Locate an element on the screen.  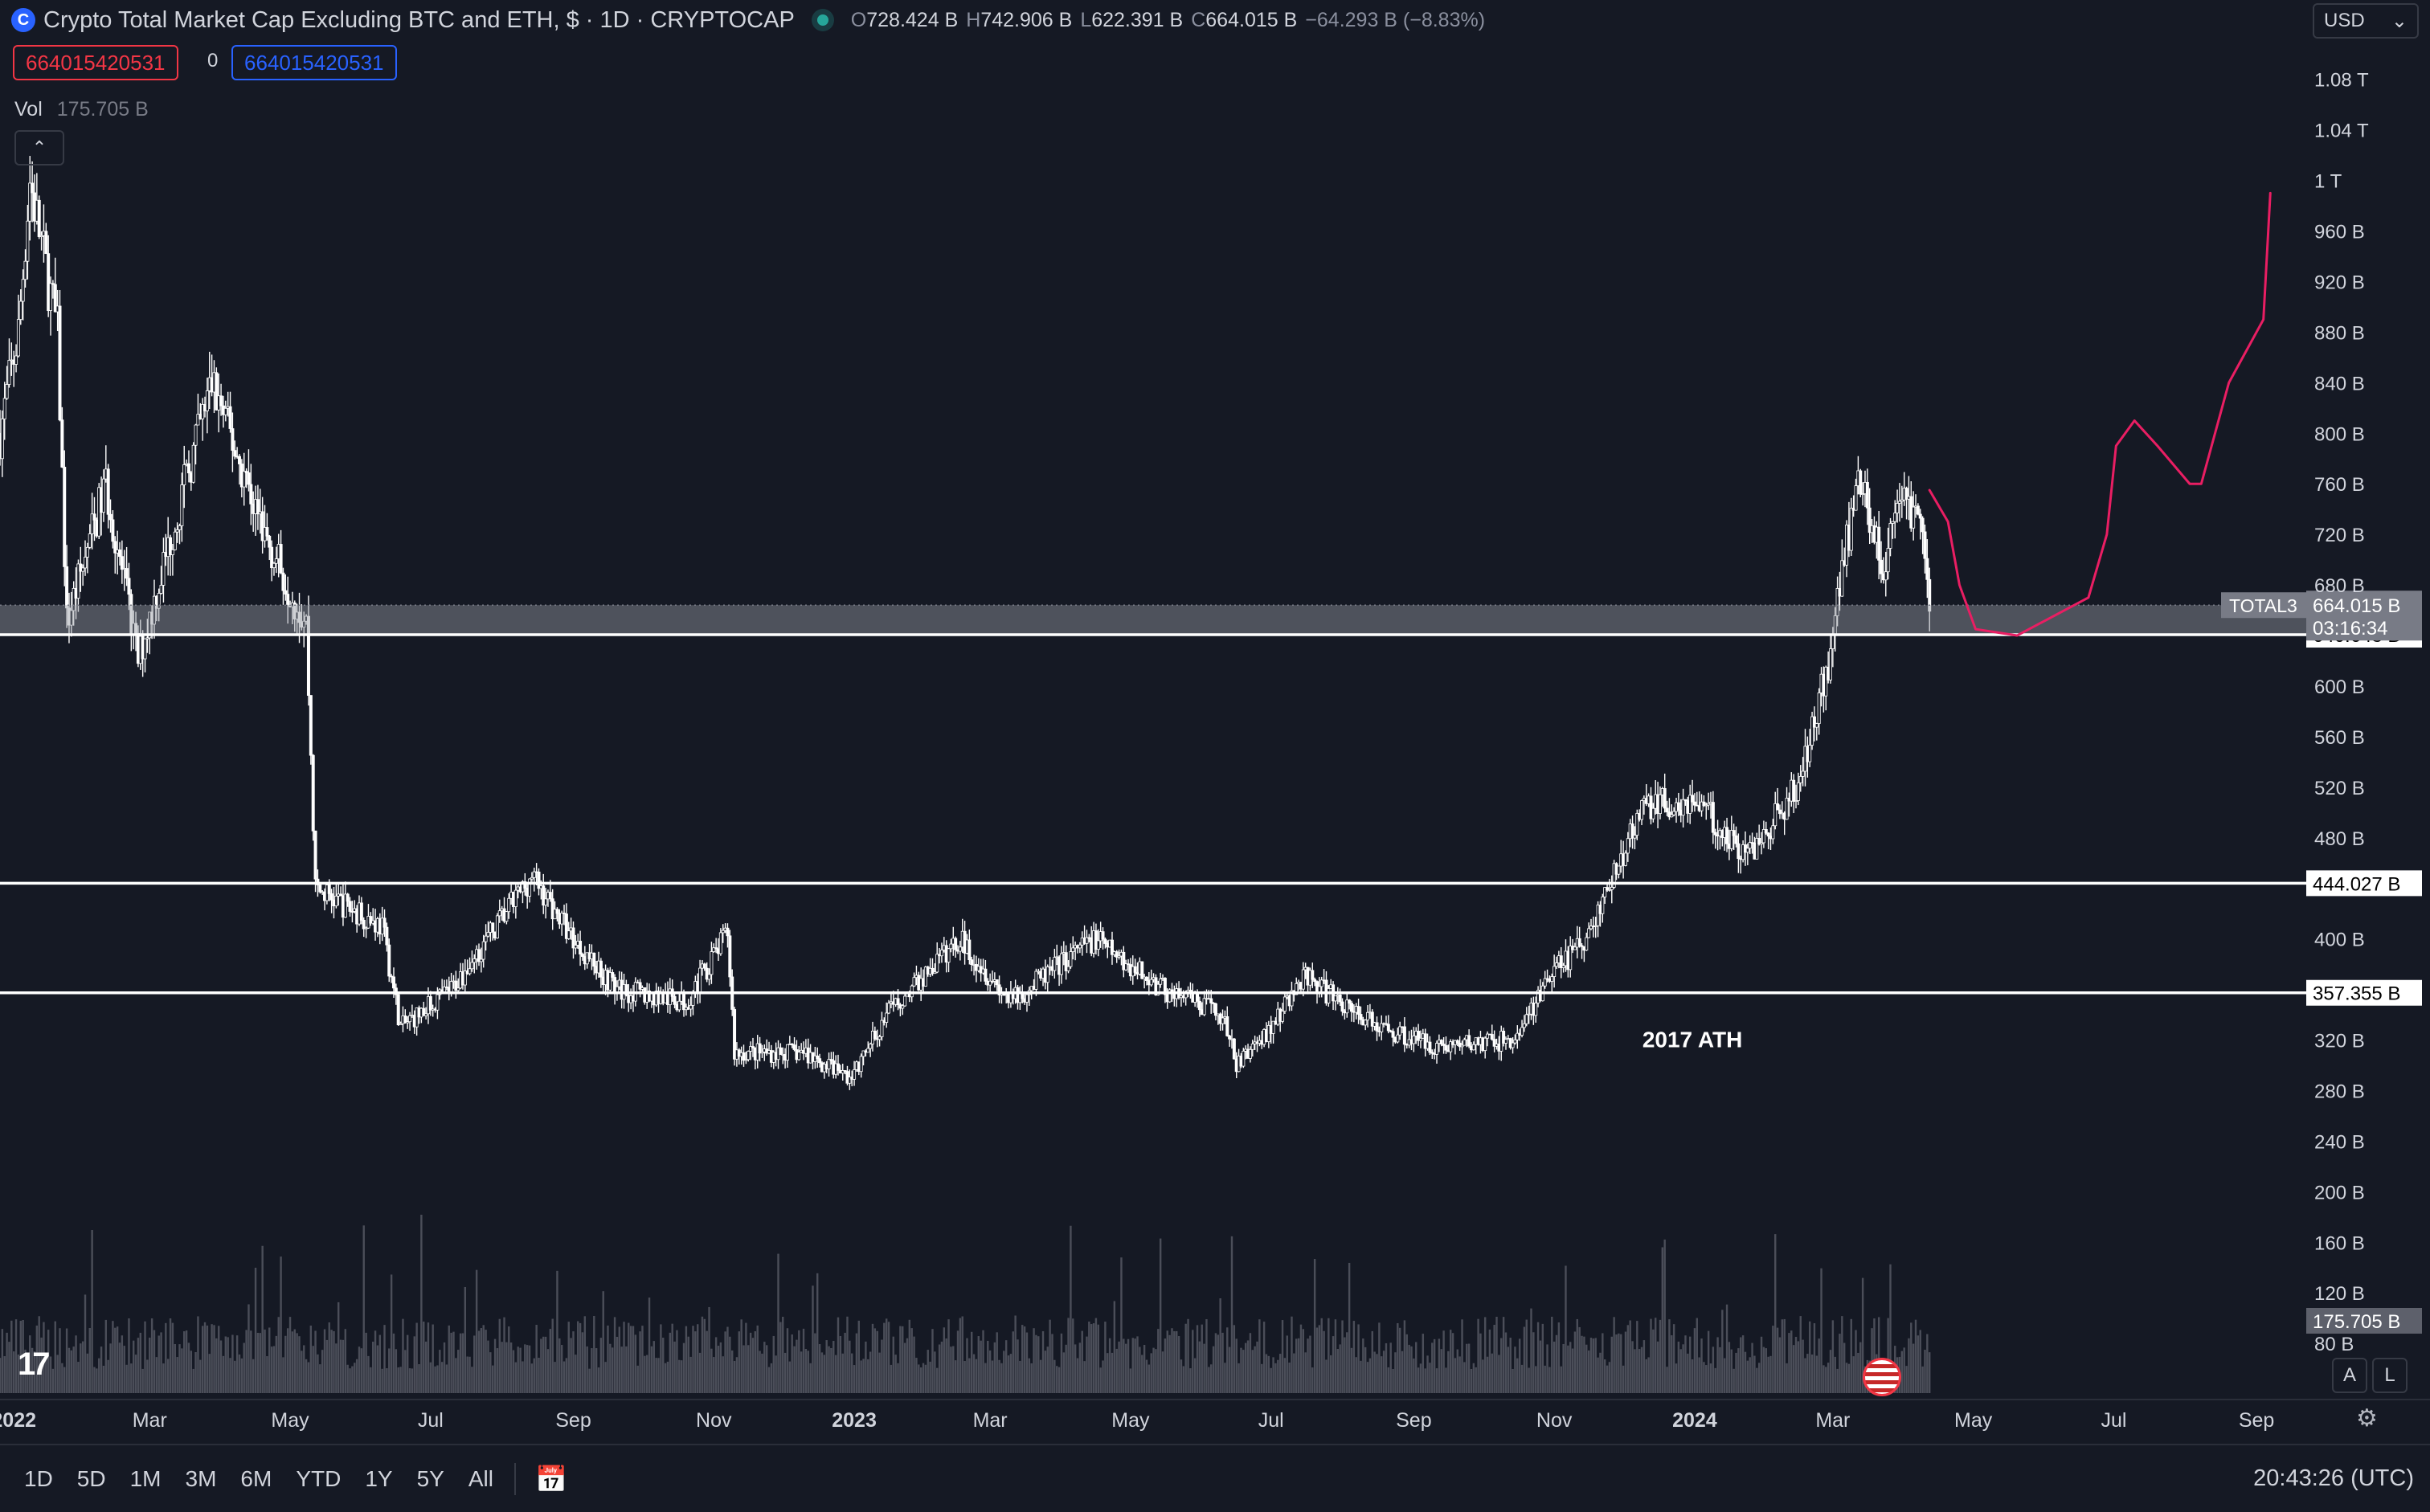
calendar-range-icon: 📅 is located at coordinates (551, 1479).